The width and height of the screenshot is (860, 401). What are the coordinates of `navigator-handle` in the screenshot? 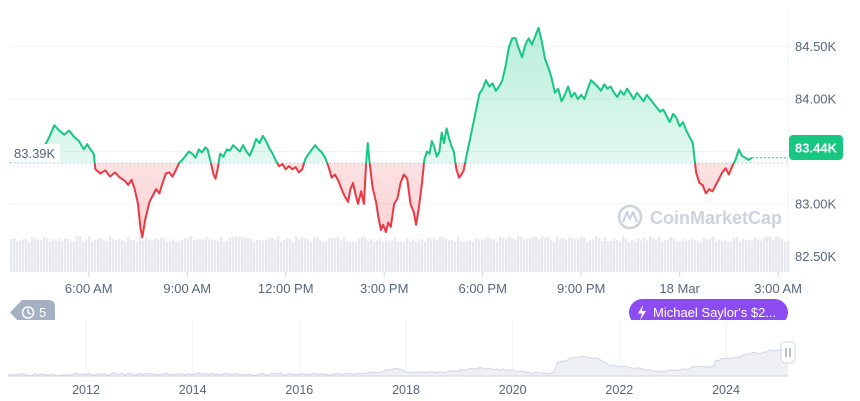 It's located at (788, 352).